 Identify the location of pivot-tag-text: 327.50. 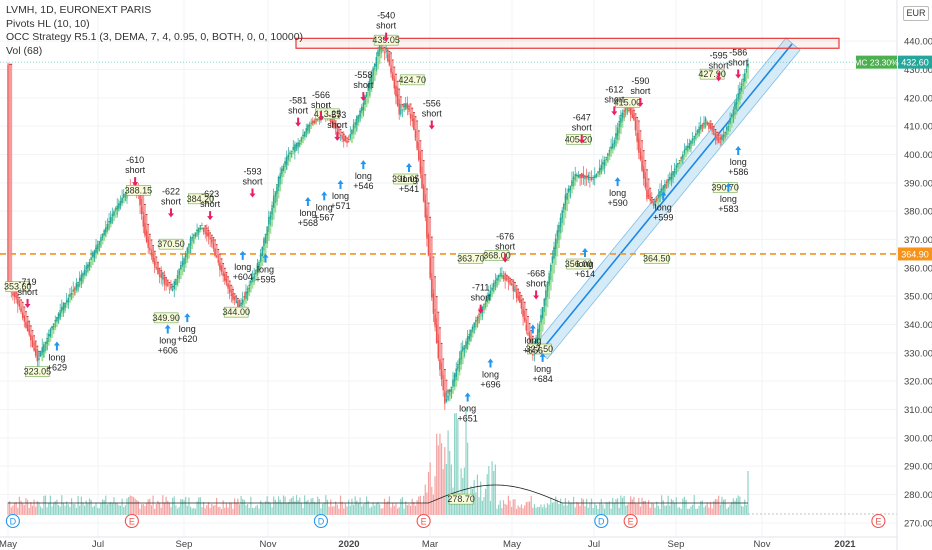
(540, 349).